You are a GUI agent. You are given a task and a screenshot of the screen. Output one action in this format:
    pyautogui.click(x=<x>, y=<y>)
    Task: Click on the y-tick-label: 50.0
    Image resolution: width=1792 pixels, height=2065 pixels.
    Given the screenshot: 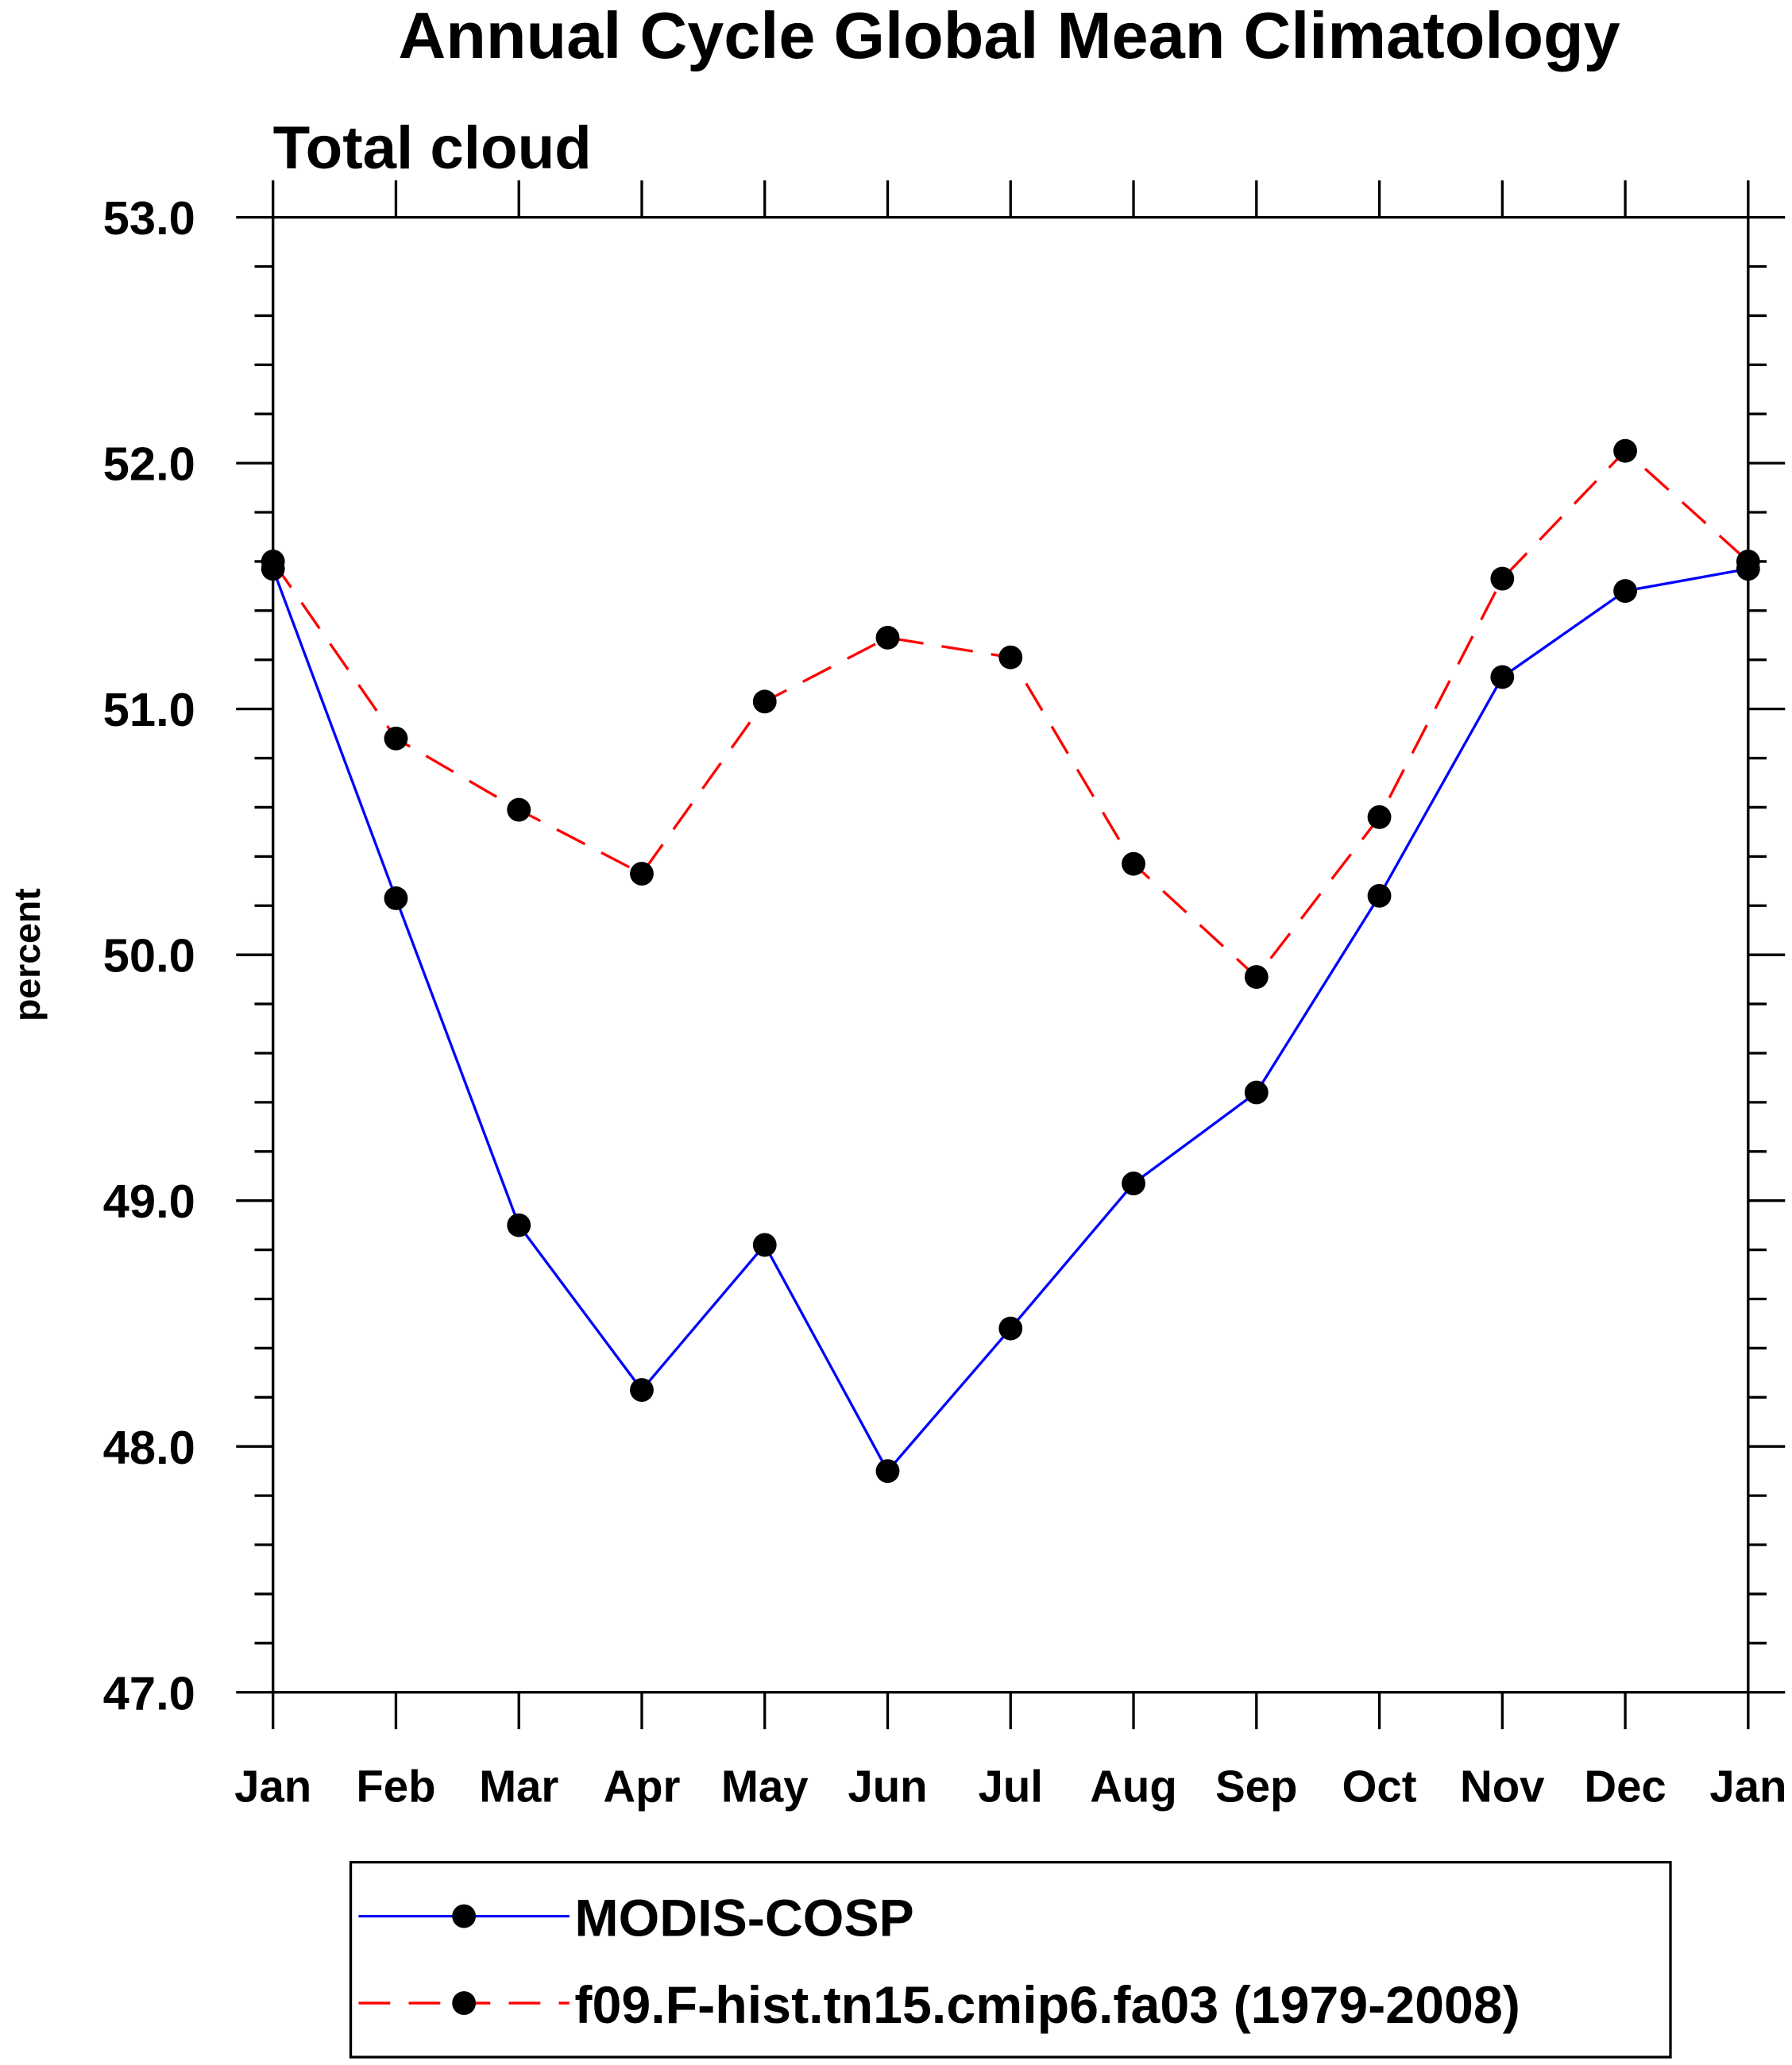 What is the action you would take?
    pyautogui.click(x=149, y=955)
    